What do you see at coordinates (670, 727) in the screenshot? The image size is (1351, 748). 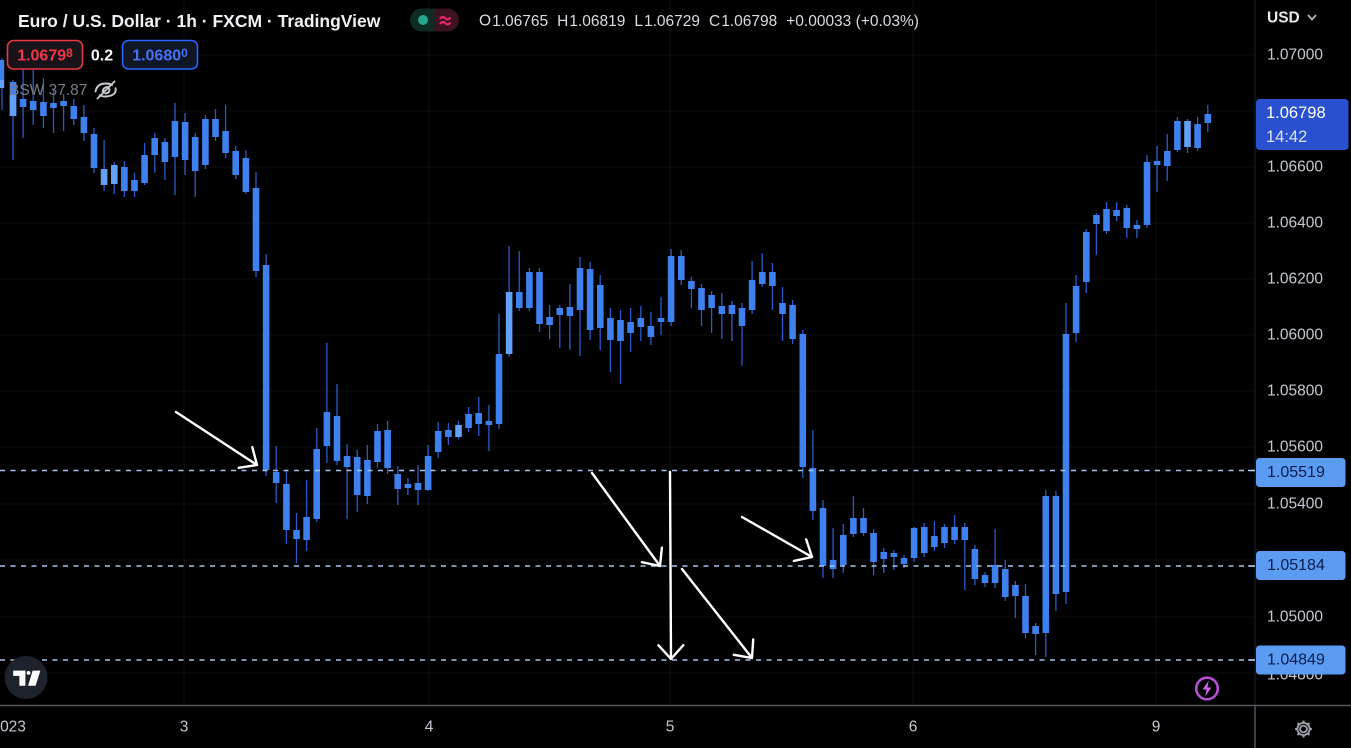 I see `svg-text: 5` at bounding box center [670, 727].